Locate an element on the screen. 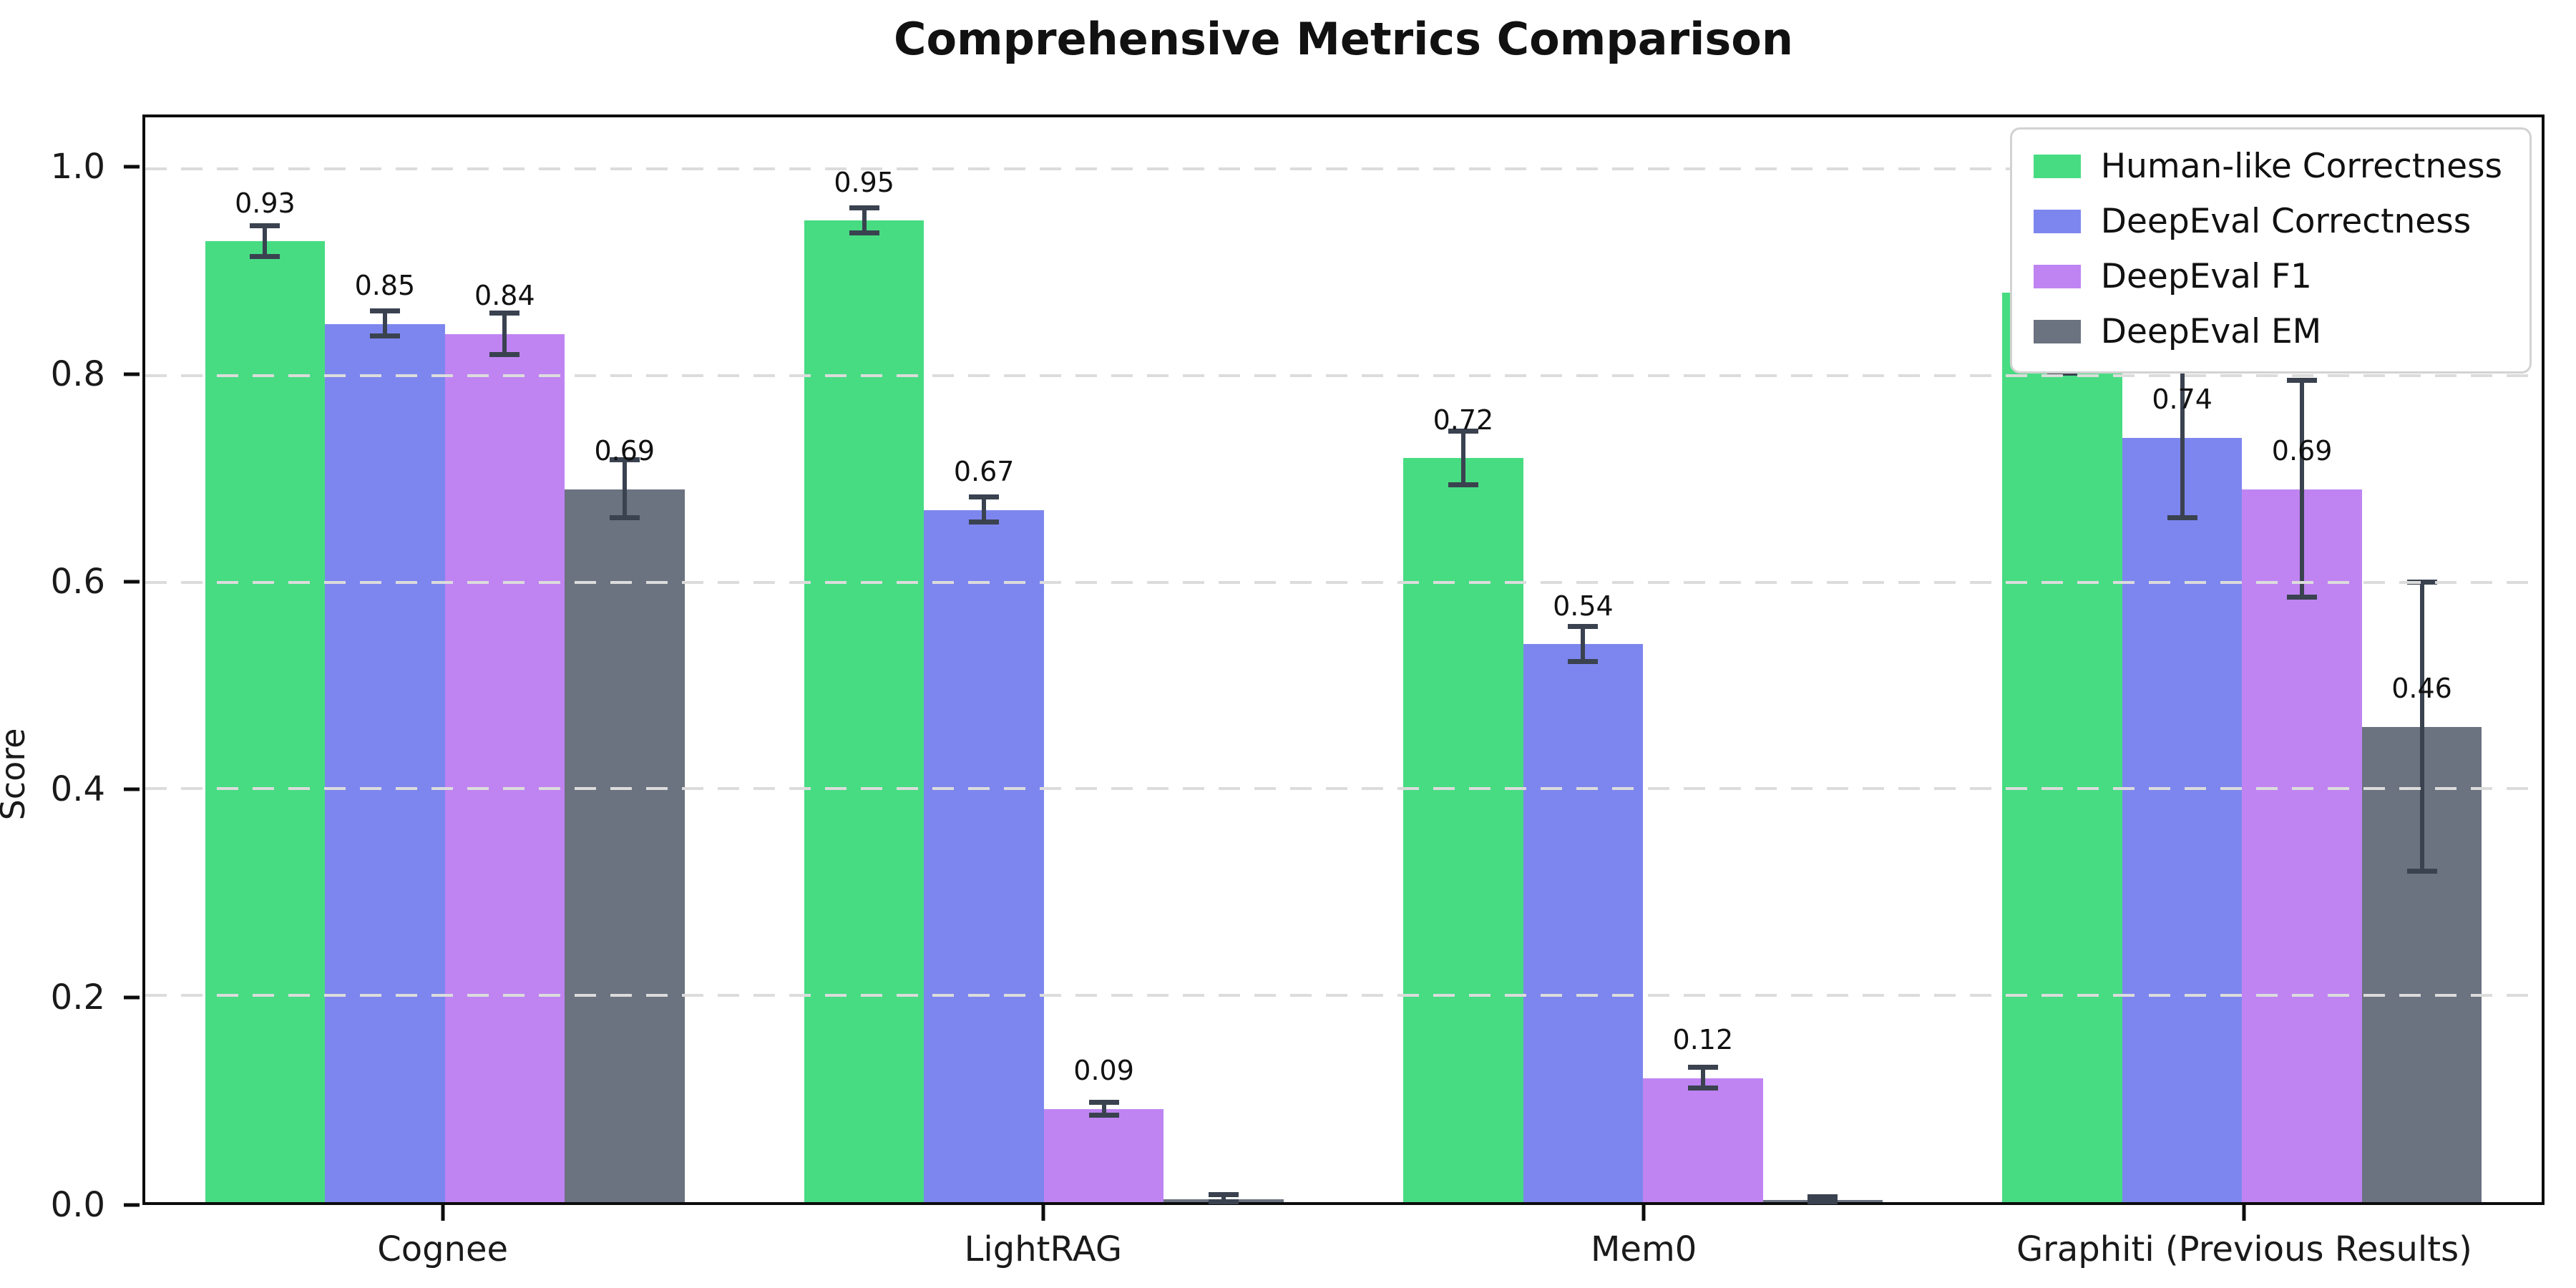 This screenshot has height=1288, width=2576. x-tick-label: Graphiti (Previous Results) is located at coordinates (2244, 1249).